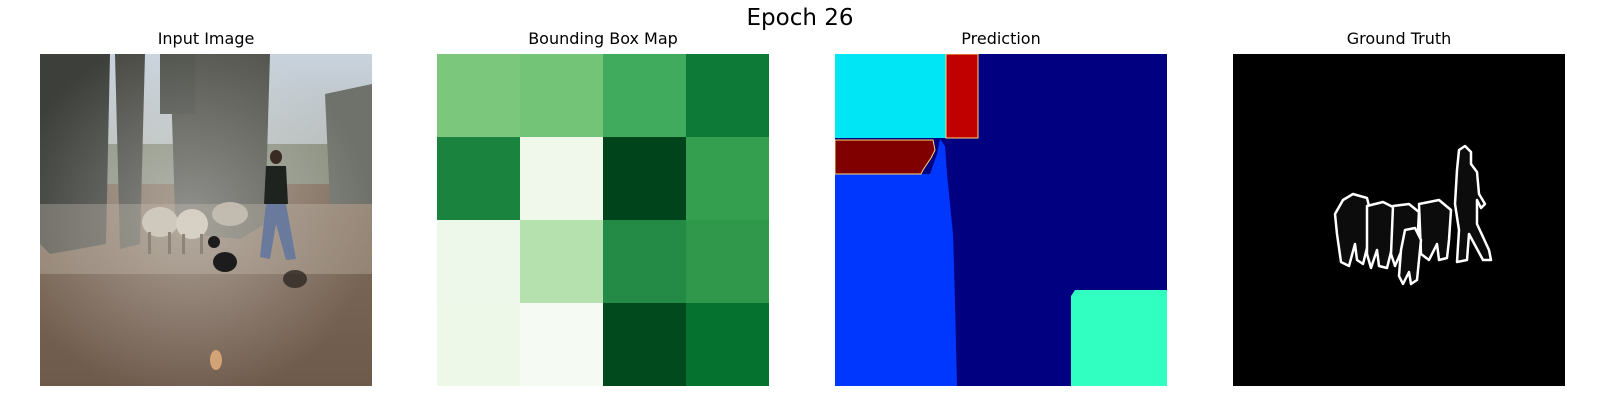 The width and height of the screenshot is (1600, 400). I want to click on ground-truth-outlines, so click(1413, 215).